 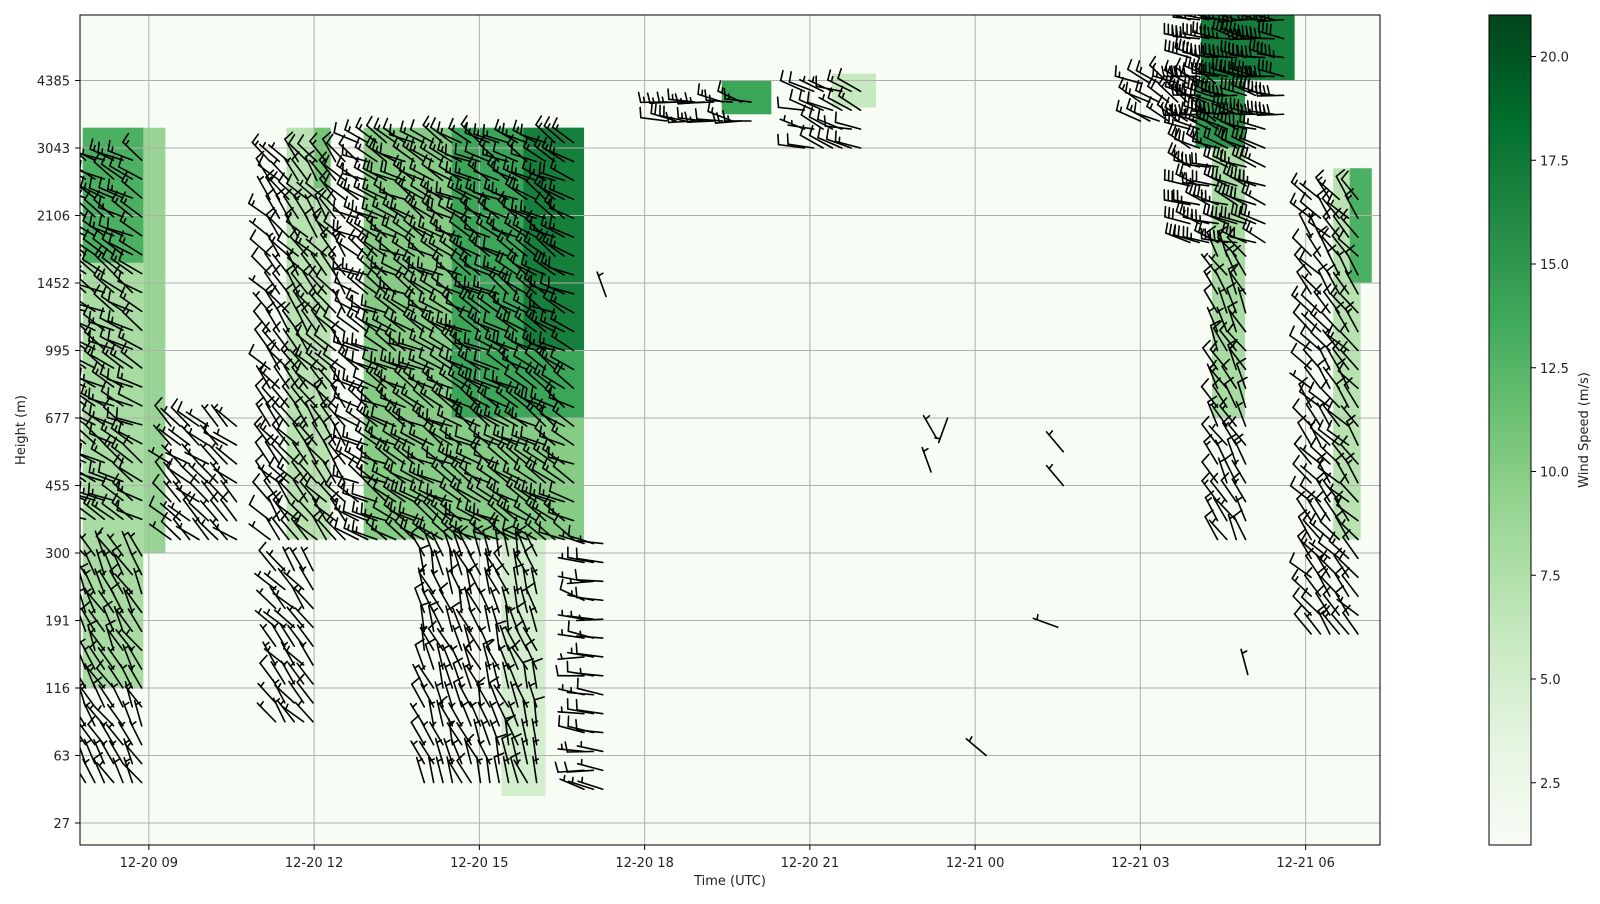 What do you see at coordinates (61, 757) in the screenshot?
I see `y-tick-label: 63` at bounding box center [61, 757].